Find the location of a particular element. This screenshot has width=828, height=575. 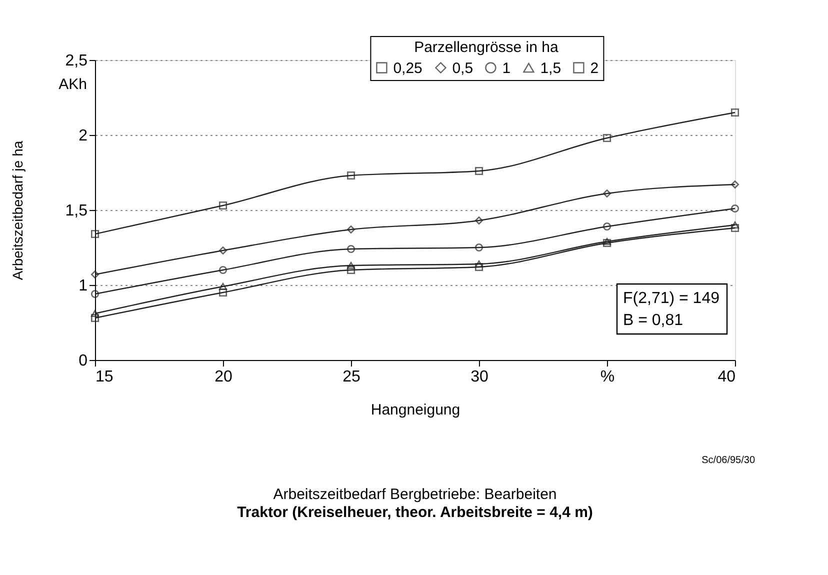

legend-label: 1 is located at coordinates (506, 68).